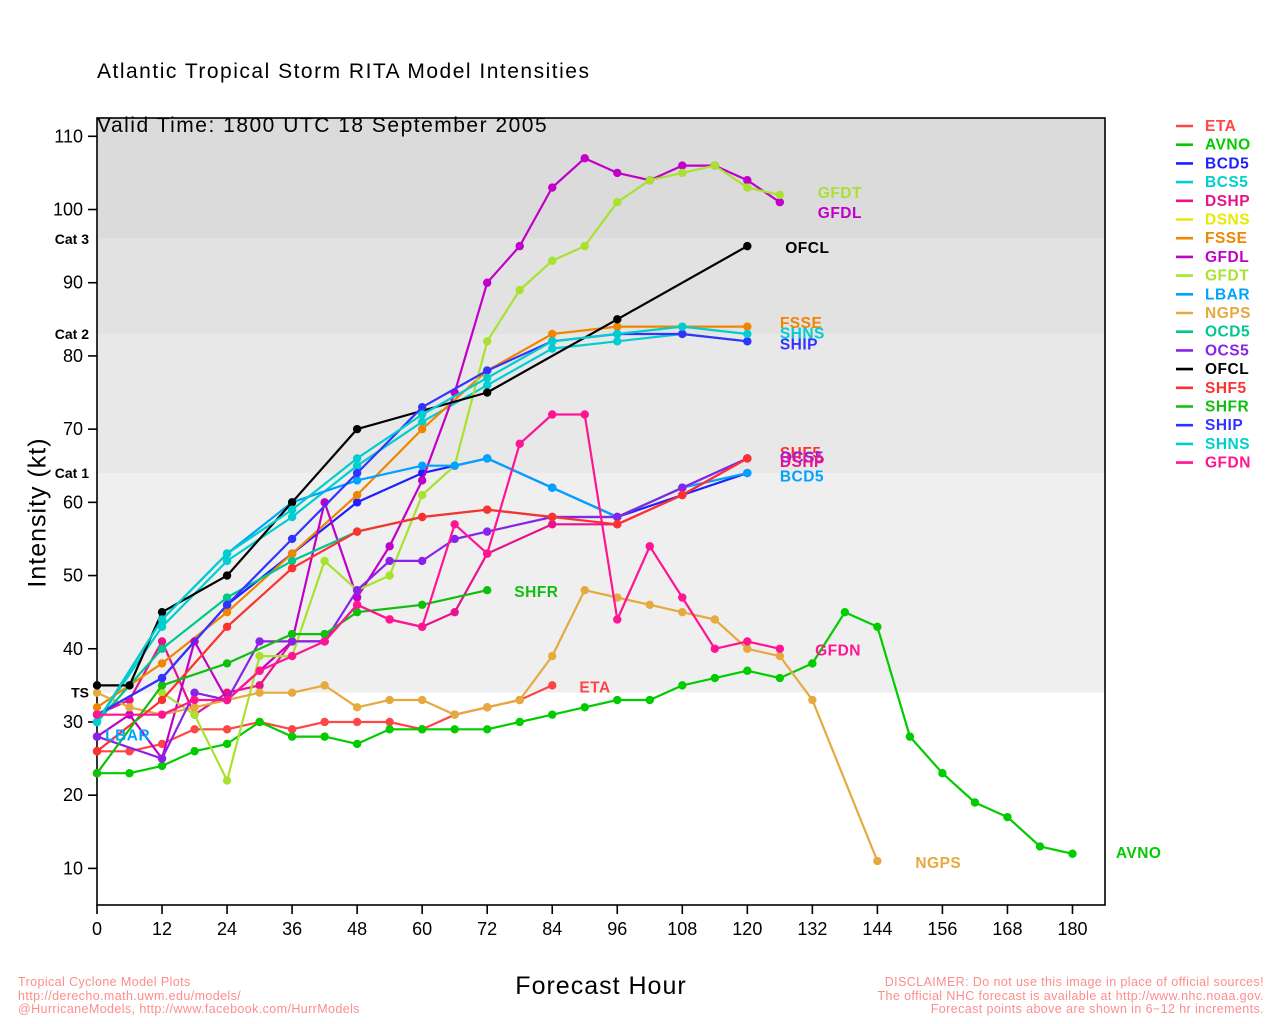  Describe the element at coordinates (1227, 257) in the screenshot. I see `legend-label-GFDL: GFDL` at that location.